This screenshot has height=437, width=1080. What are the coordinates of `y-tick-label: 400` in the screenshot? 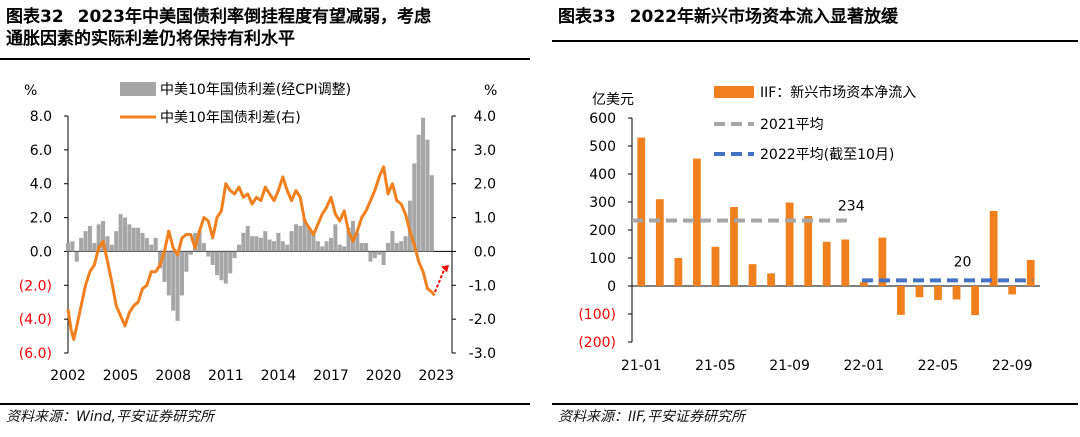 It's located at (602, 175).